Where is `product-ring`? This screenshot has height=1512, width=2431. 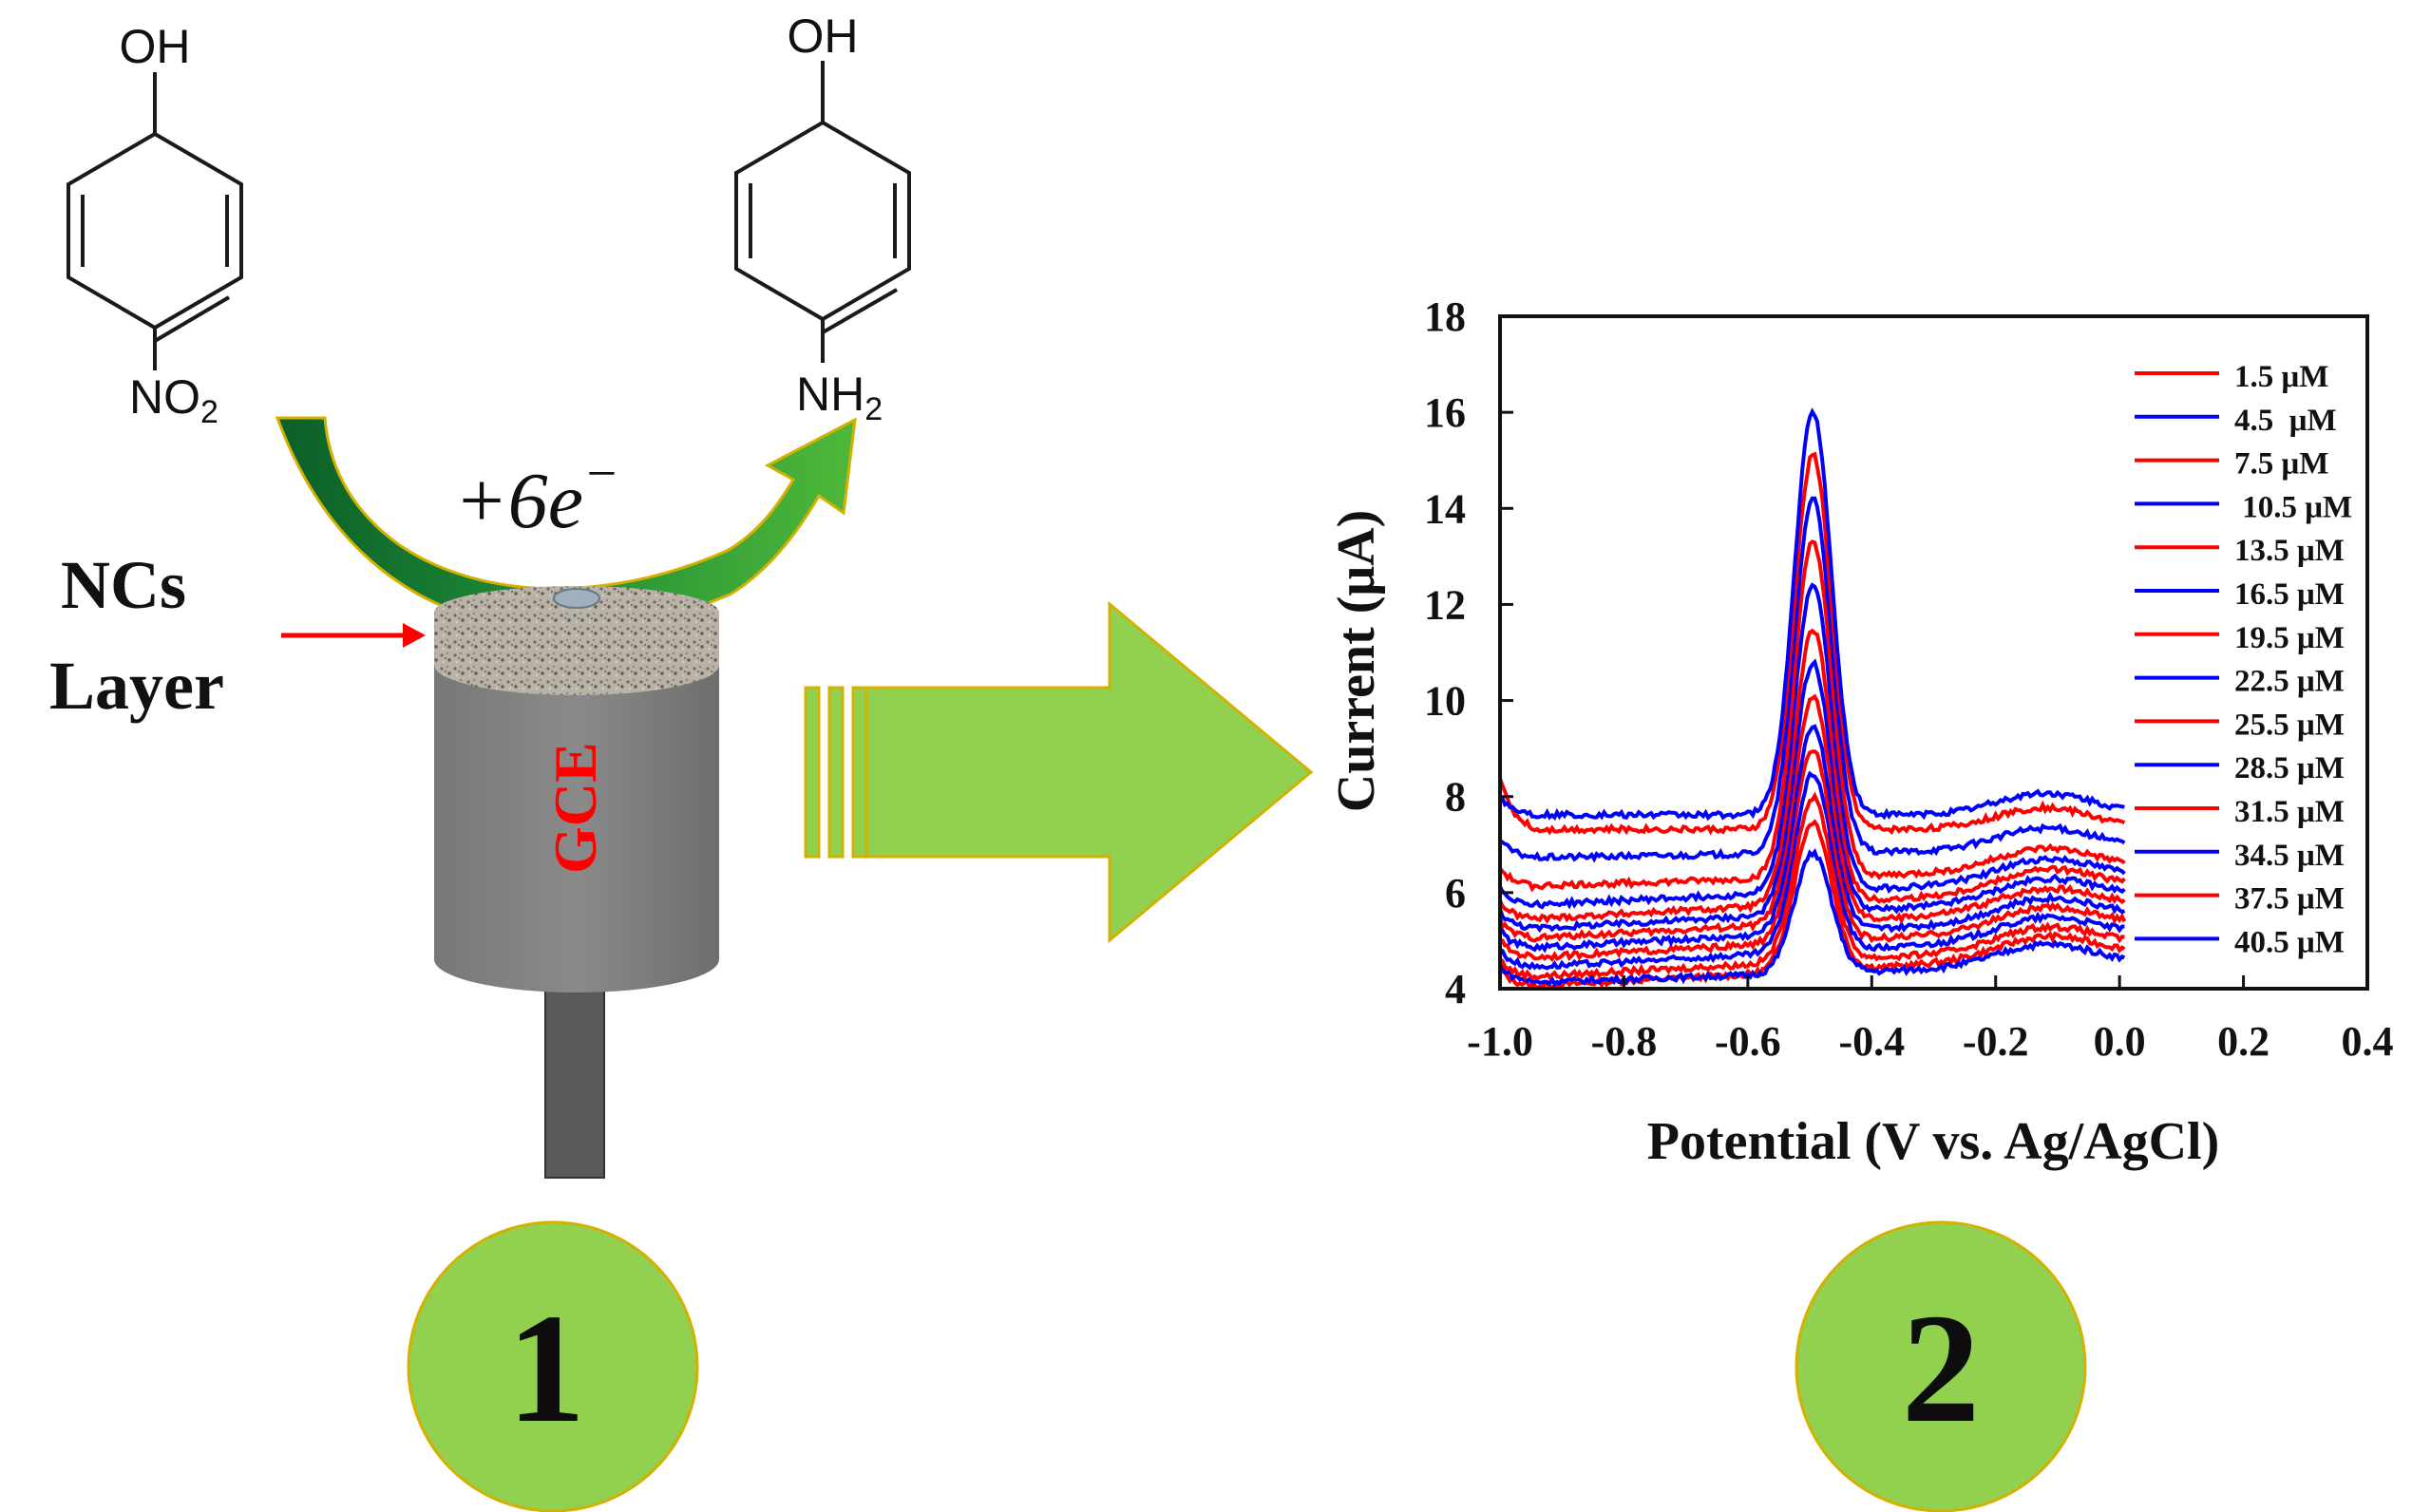
product-ring is located at coordinates (822, 221).